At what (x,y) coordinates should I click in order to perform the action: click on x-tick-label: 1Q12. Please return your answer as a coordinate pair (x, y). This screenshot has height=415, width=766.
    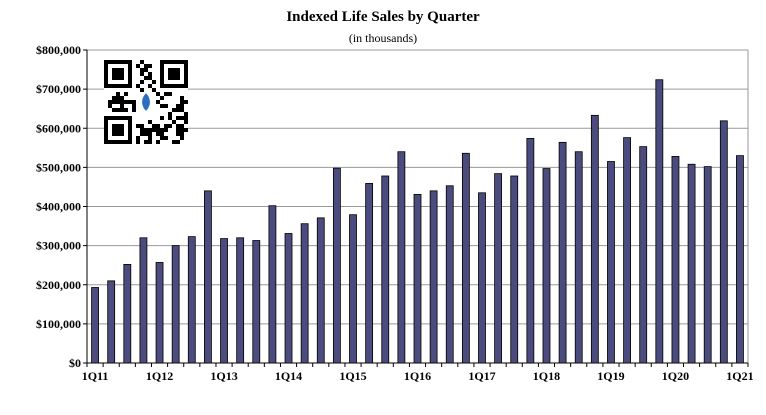
    Looking at the image, I should click on (159, 376).